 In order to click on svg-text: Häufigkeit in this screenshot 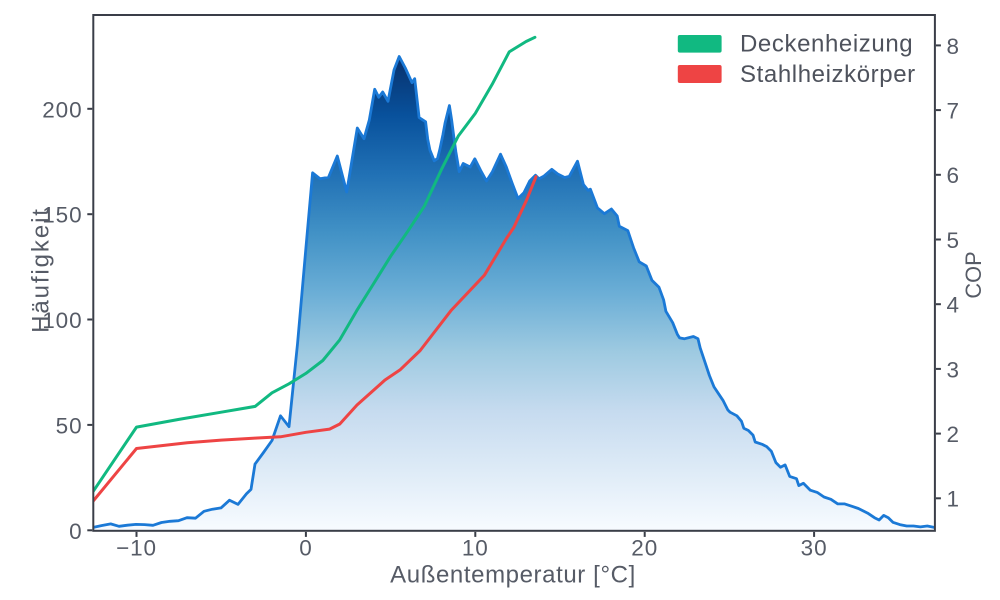, I will do `click(41, 270)`.